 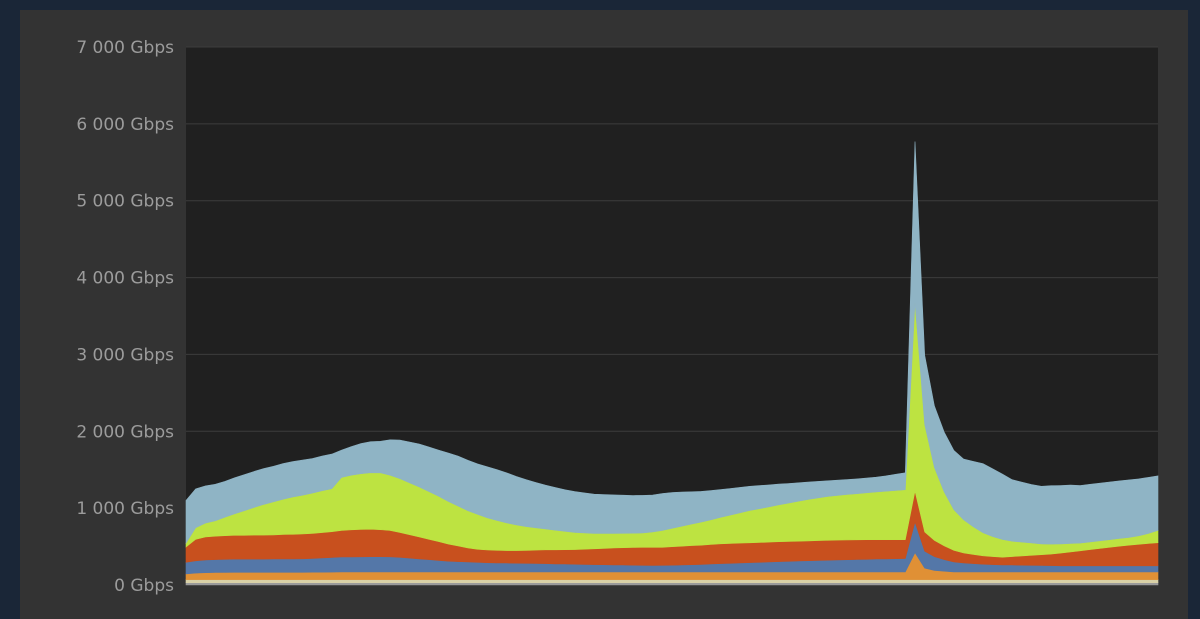 I want to click on y-tick-label: 7 000 Gbps, so click(x=125, y=48).